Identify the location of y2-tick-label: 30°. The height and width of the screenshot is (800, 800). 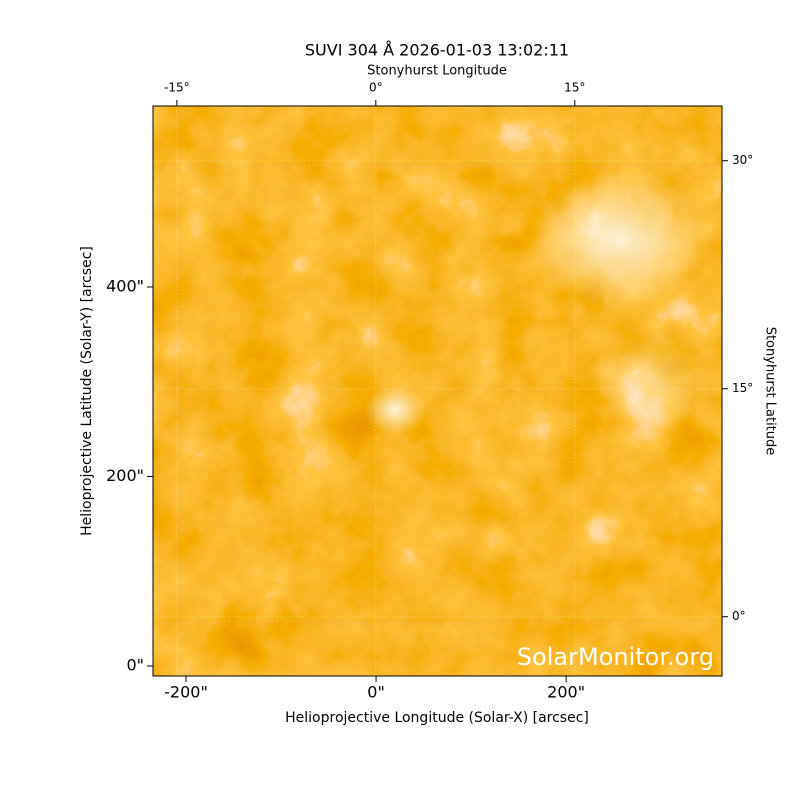
(742, 160).